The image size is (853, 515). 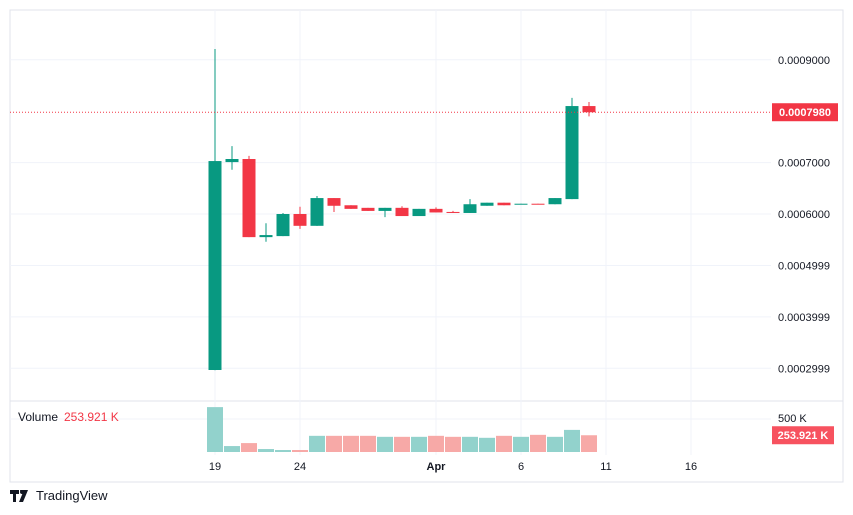 I want to click on price-tick-label: 0.0003999, so click(x=804, y=318).